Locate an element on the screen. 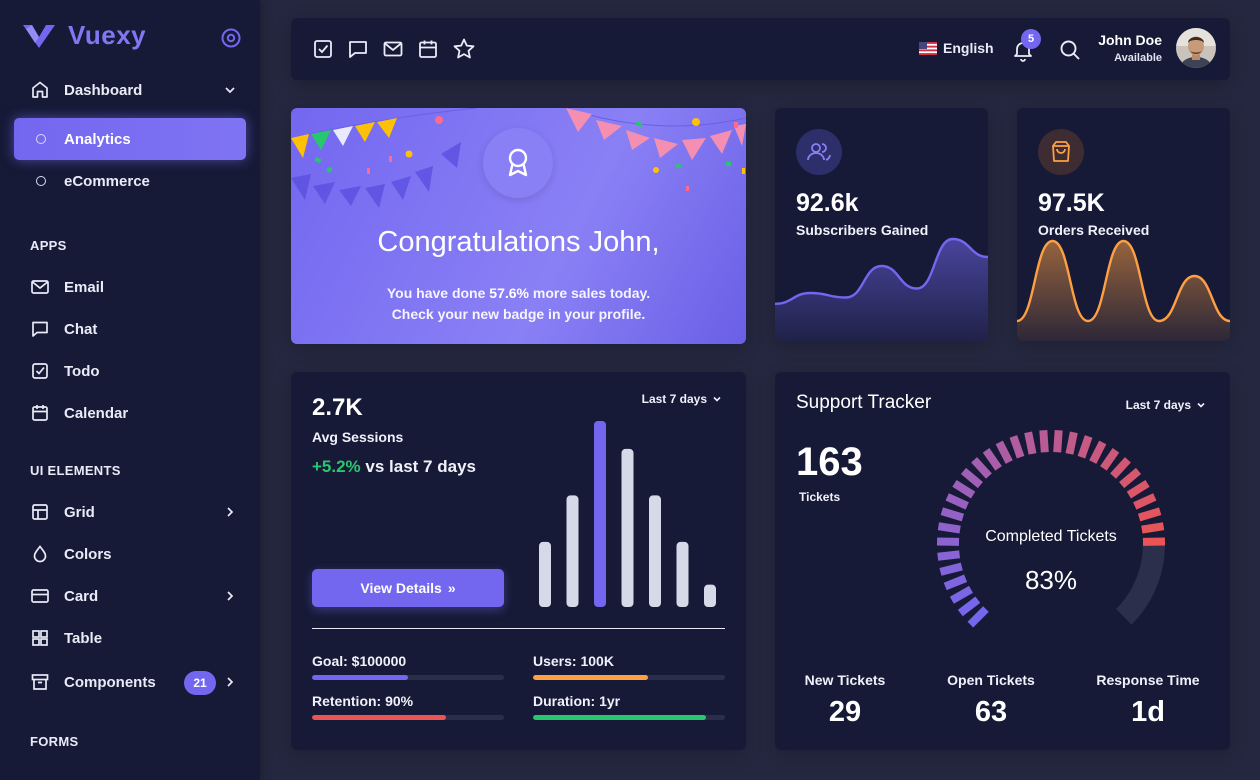  sidebar-item-label: Grid is located at coordinates (79, 512).